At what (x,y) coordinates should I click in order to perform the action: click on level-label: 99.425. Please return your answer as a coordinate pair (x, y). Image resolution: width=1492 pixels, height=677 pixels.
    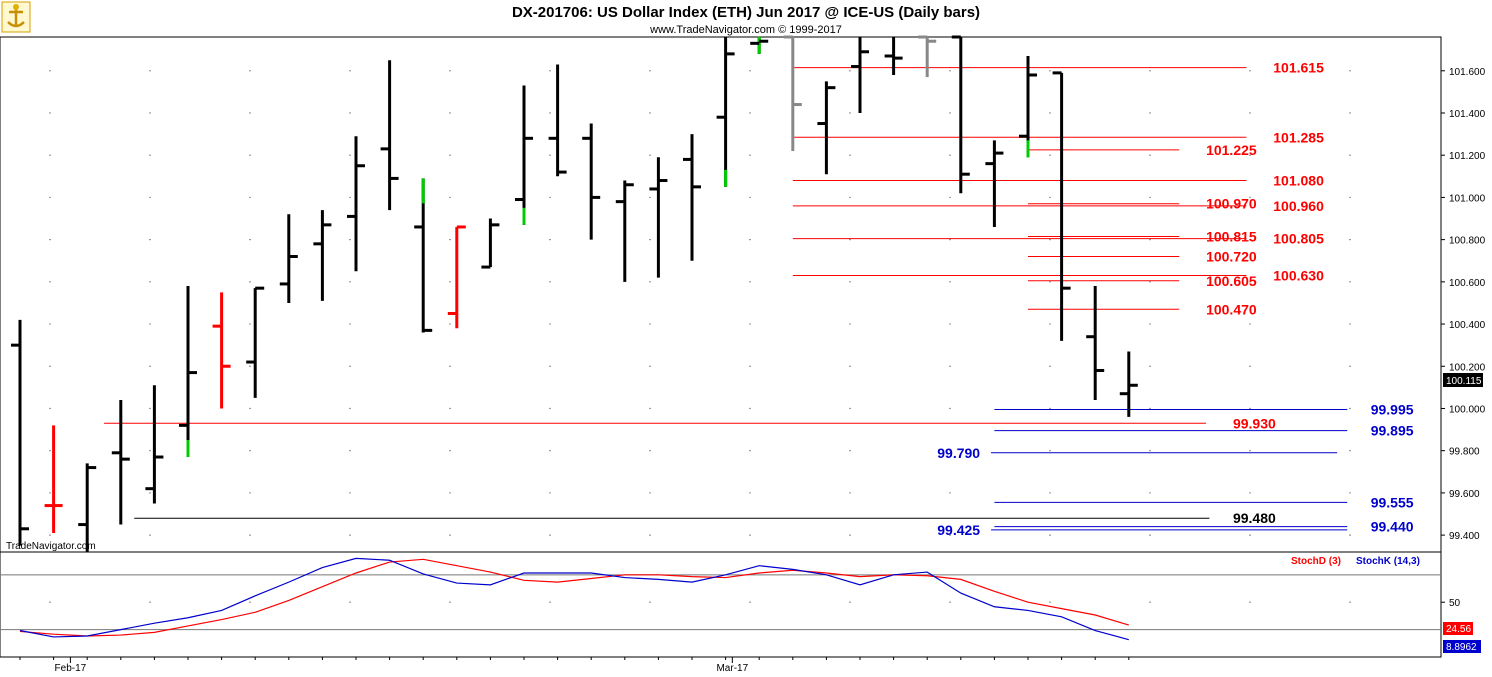
    Looking at the image, I should click on (958, 530).